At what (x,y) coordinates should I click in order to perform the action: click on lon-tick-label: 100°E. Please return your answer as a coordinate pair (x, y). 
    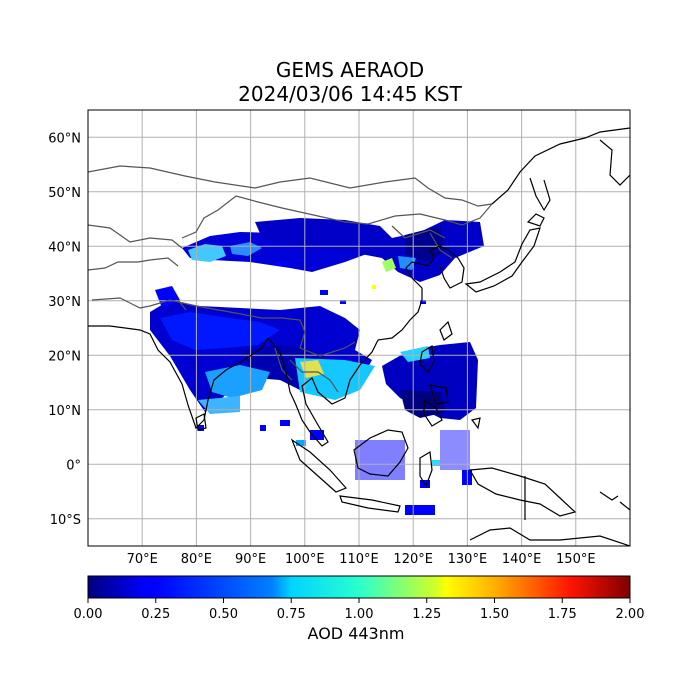
    Looking at the image, I should click on (305, 559).